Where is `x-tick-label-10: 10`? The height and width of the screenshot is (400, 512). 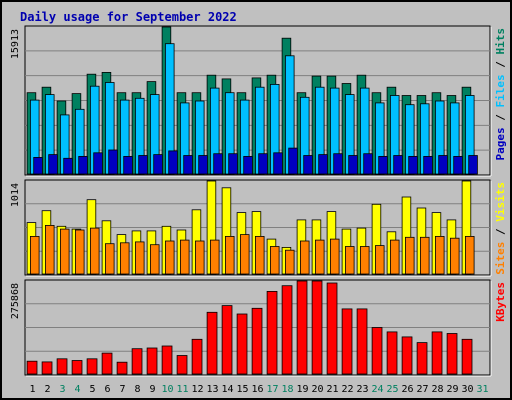
x-tick-label-10: 10 is located at coordinates (167, 389).